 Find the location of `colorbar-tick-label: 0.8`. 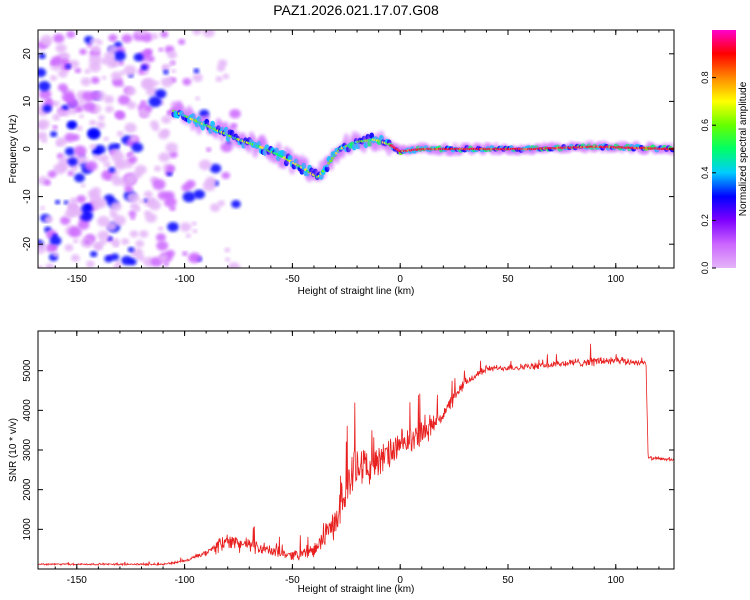

colorbar-tick-label: 0.8 is located at coordinates (705, 77).